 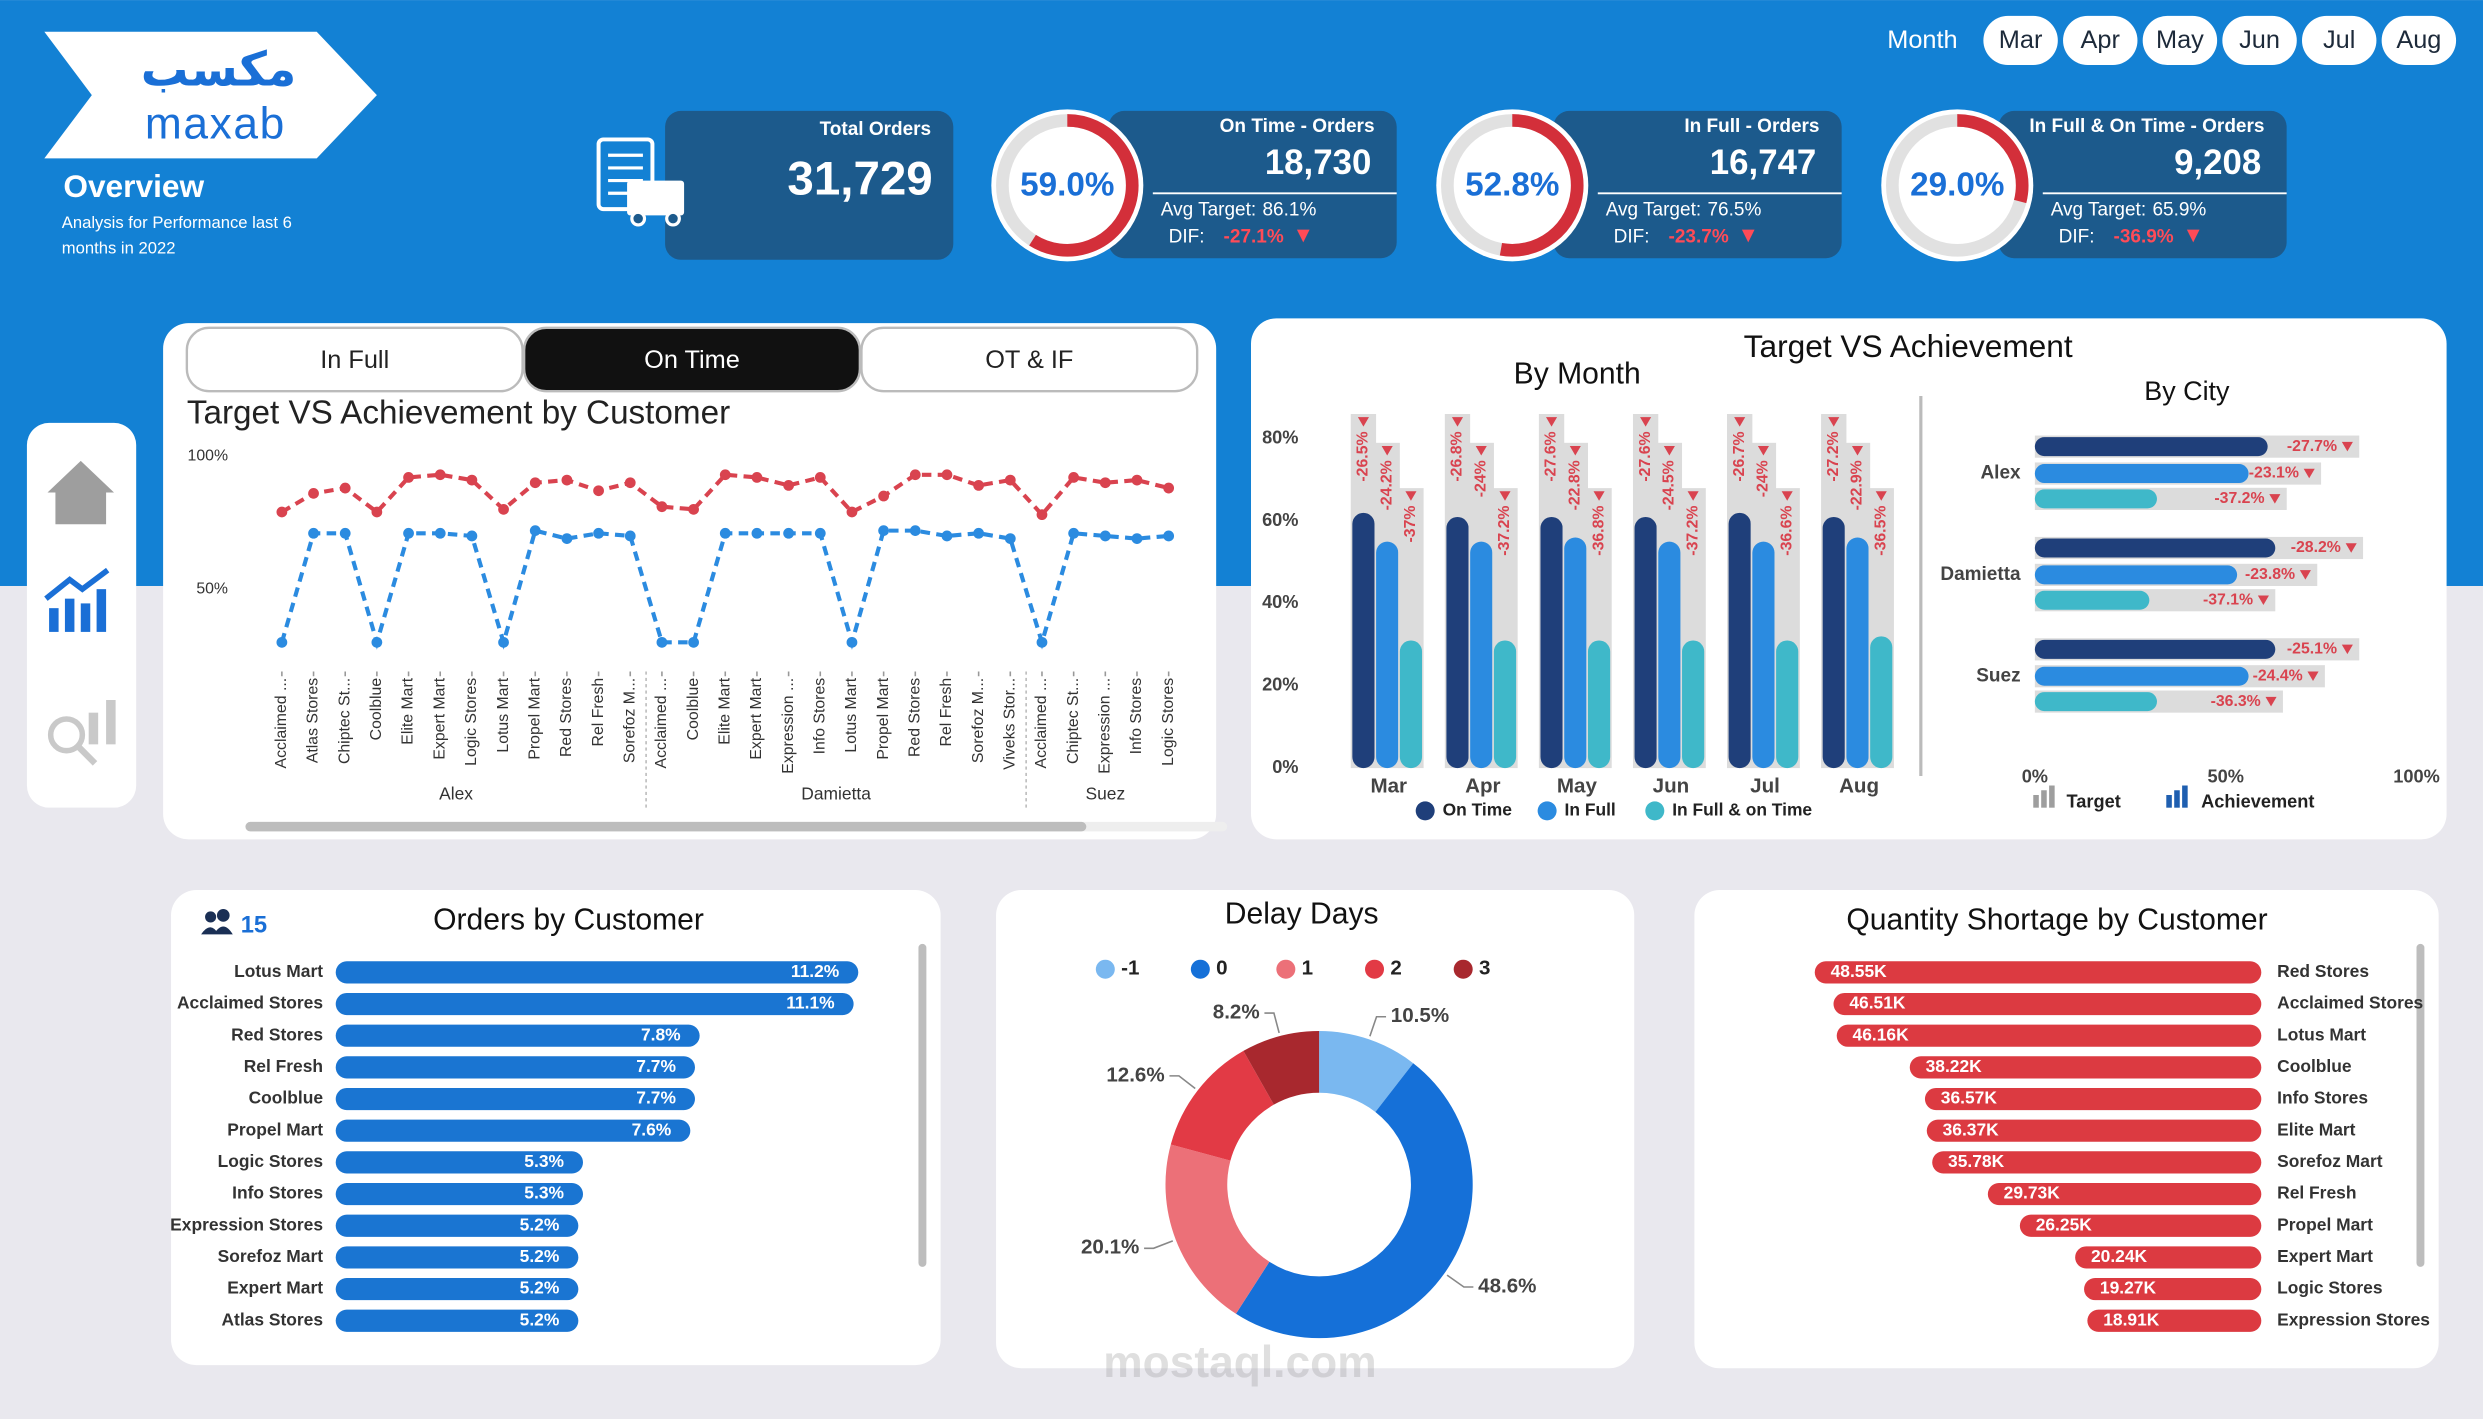 What do you see at coordinates (1697, 184) in the screenshot?
I see `kpi-card` at bounding box center [1697, 184].